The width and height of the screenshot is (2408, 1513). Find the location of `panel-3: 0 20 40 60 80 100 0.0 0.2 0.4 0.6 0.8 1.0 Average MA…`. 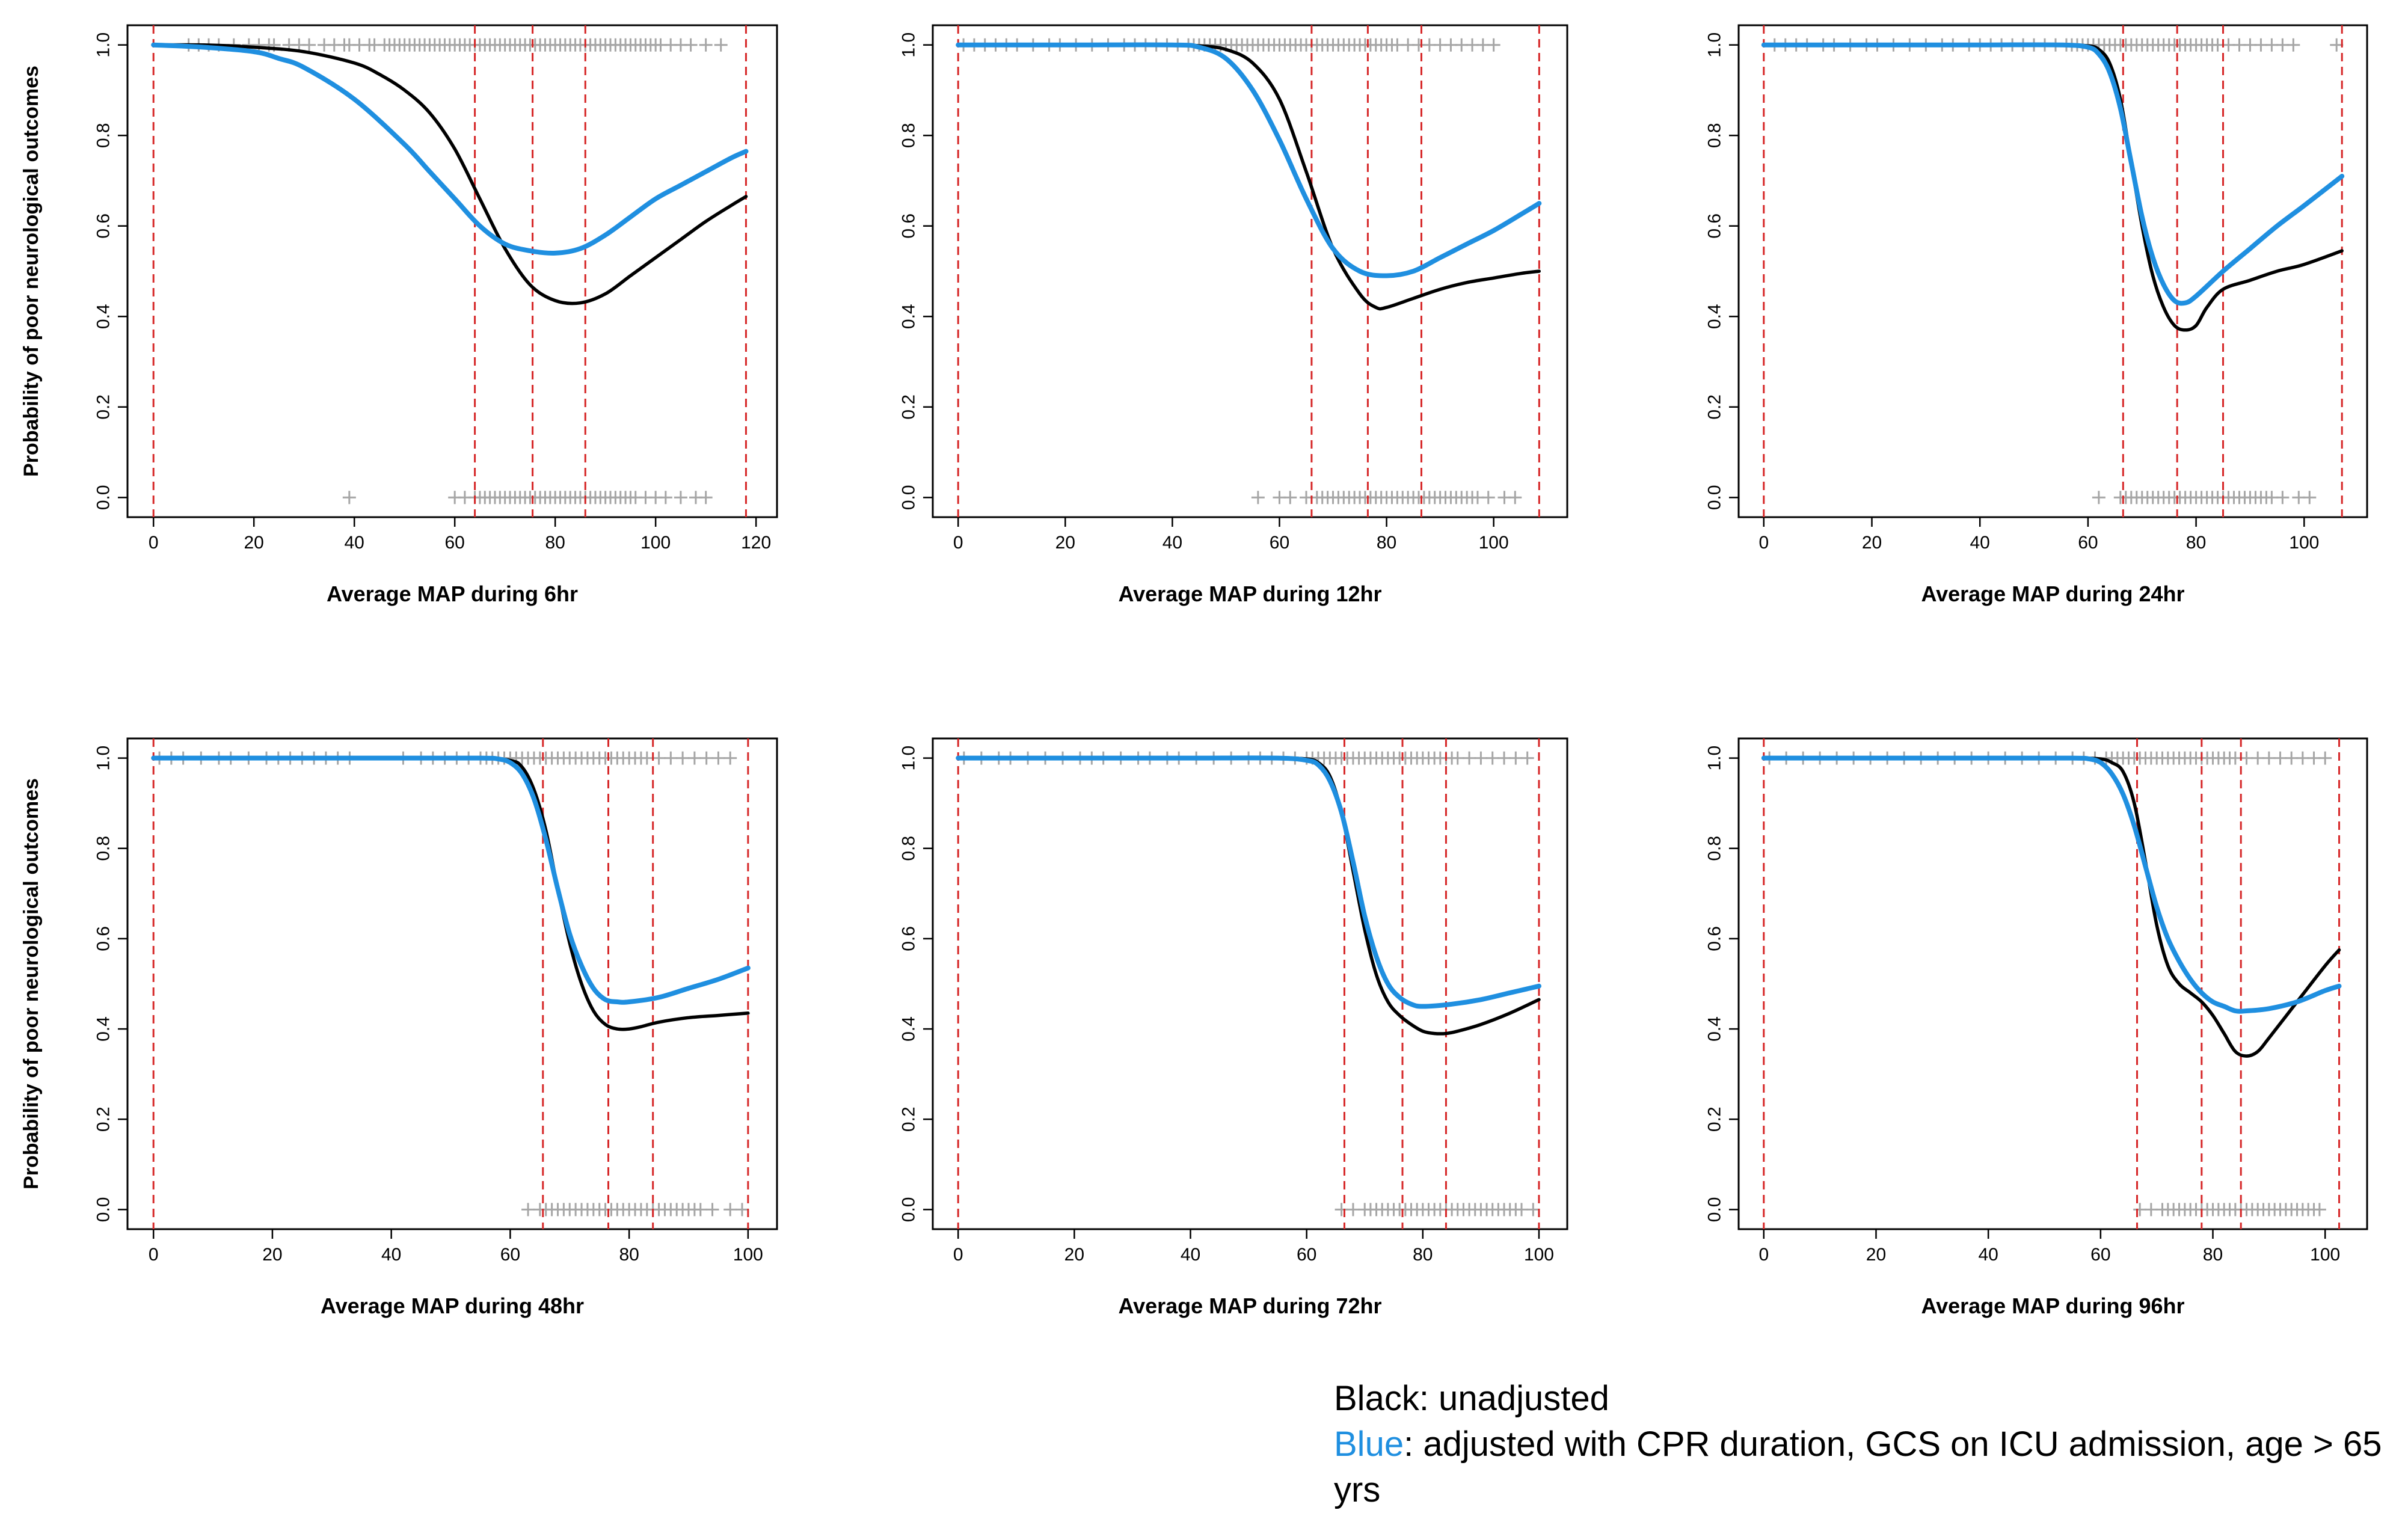

panel-3: 0 20 40 60 80 100 0.0 0.2 0.4 0.6 0.8 1.0 Average MA… is located at coordinates (2036, 315).